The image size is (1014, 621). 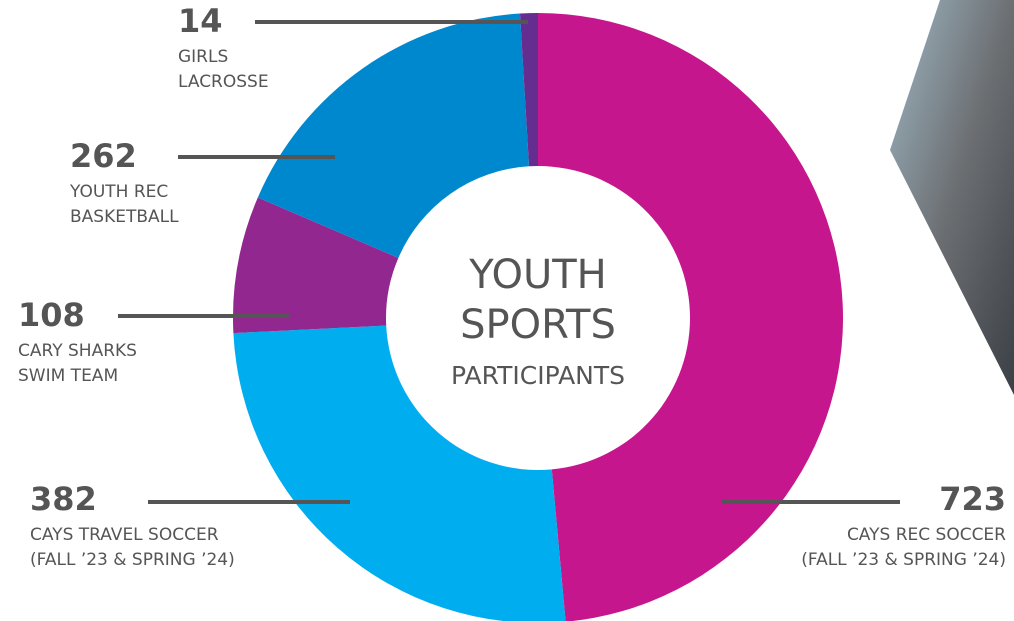 I want to click on category-label: YOUTH REC, so click(x=118, y=192).